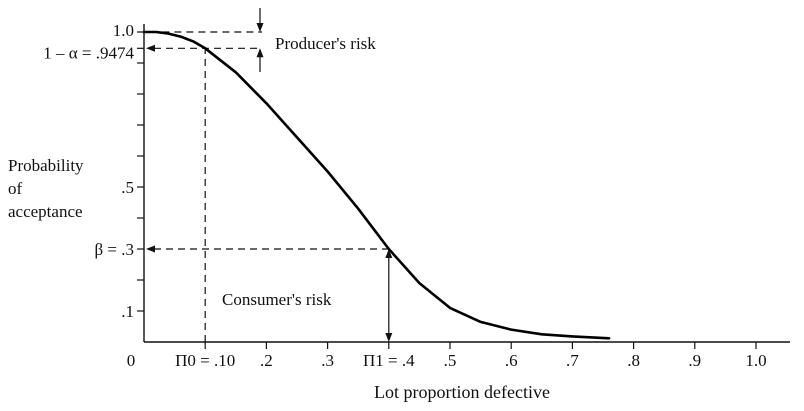 The width and height of the screenshot is (804, 411). Describe the element at coordinates (325, 43) in the screenshot. I see `producers-risk-label: Producer's risk` at that location.